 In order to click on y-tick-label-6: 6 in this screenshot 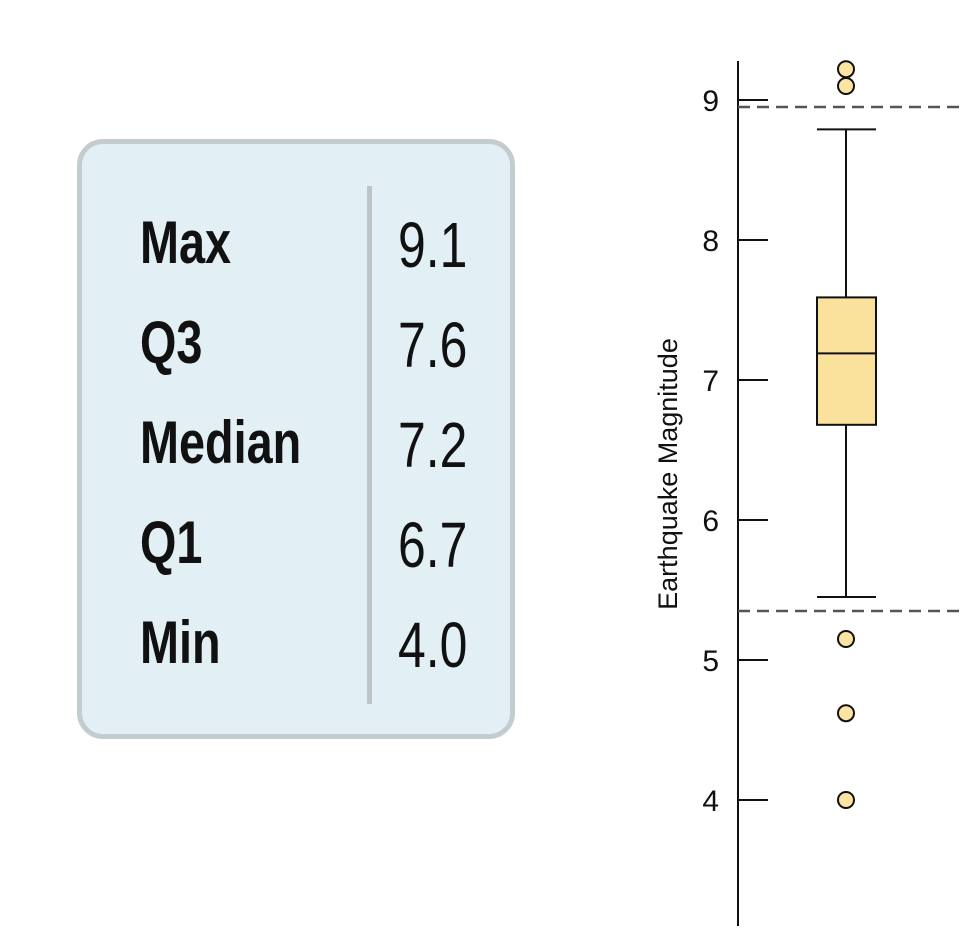, I will do `click(710, 521)`.